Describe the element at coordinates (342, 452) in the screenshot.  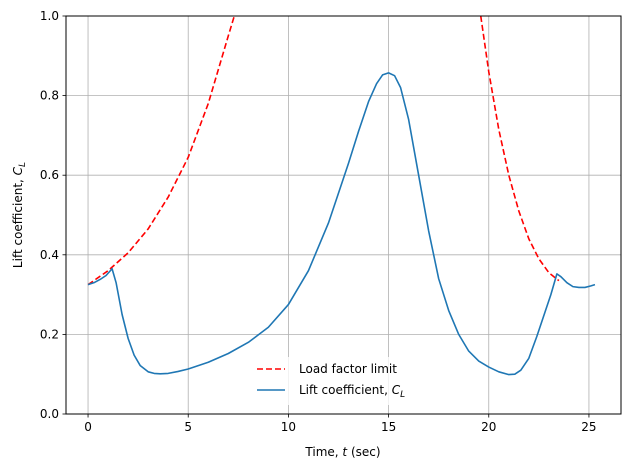
I see `x-axis-label: Time, t (sec)` at that location.